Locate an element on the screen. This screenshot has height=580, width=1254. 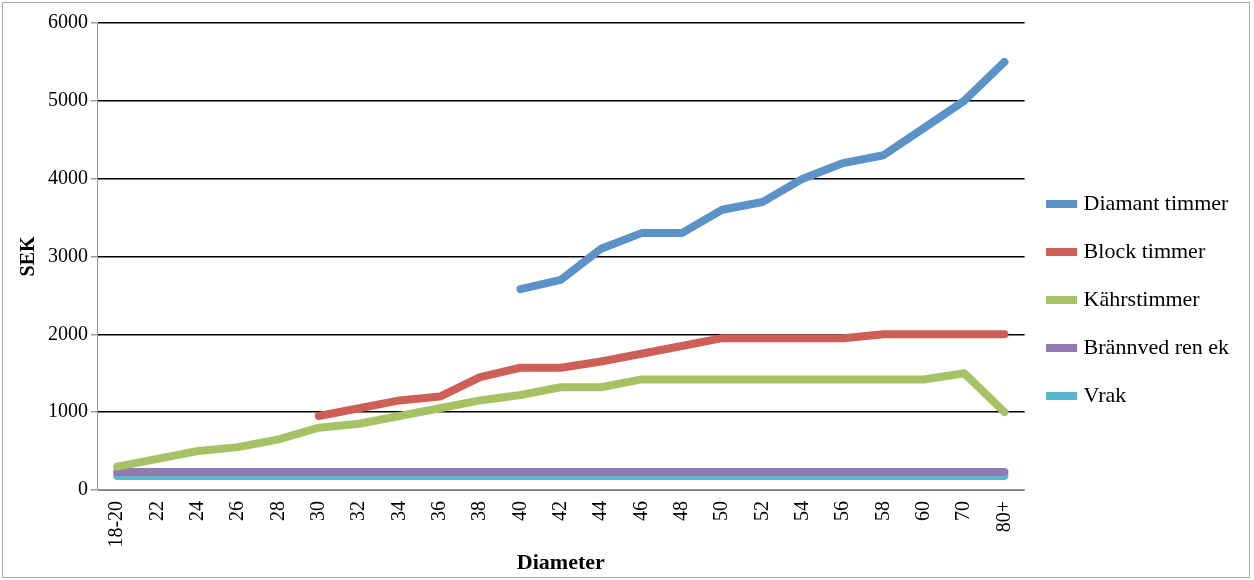
x-tick-label: 22 is located at coordinates (155, 510).